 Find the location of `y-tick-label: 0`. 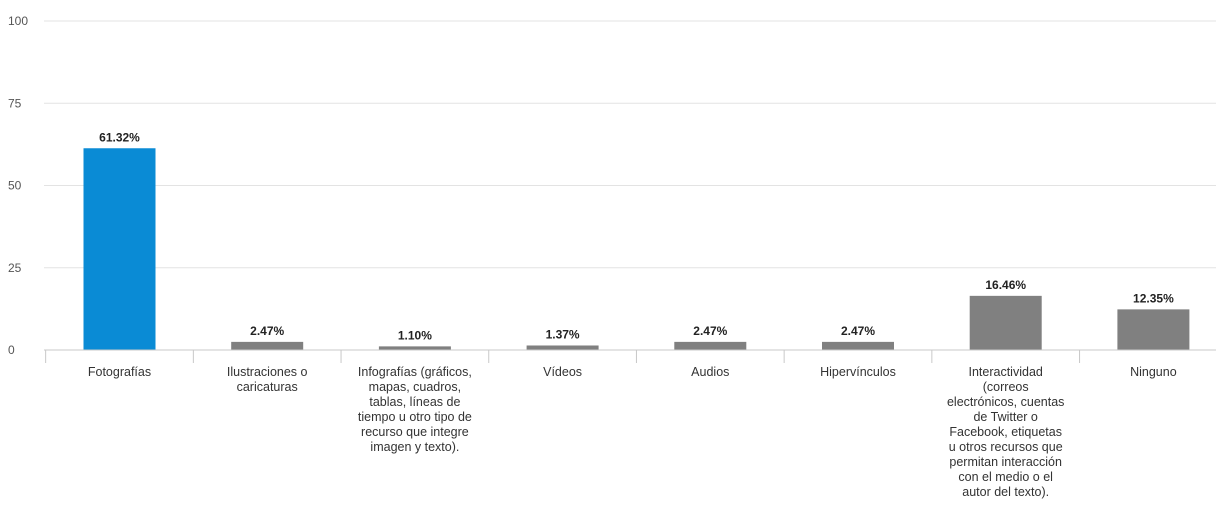

y-tick-label: 0 is located at coordinates (11, 350).